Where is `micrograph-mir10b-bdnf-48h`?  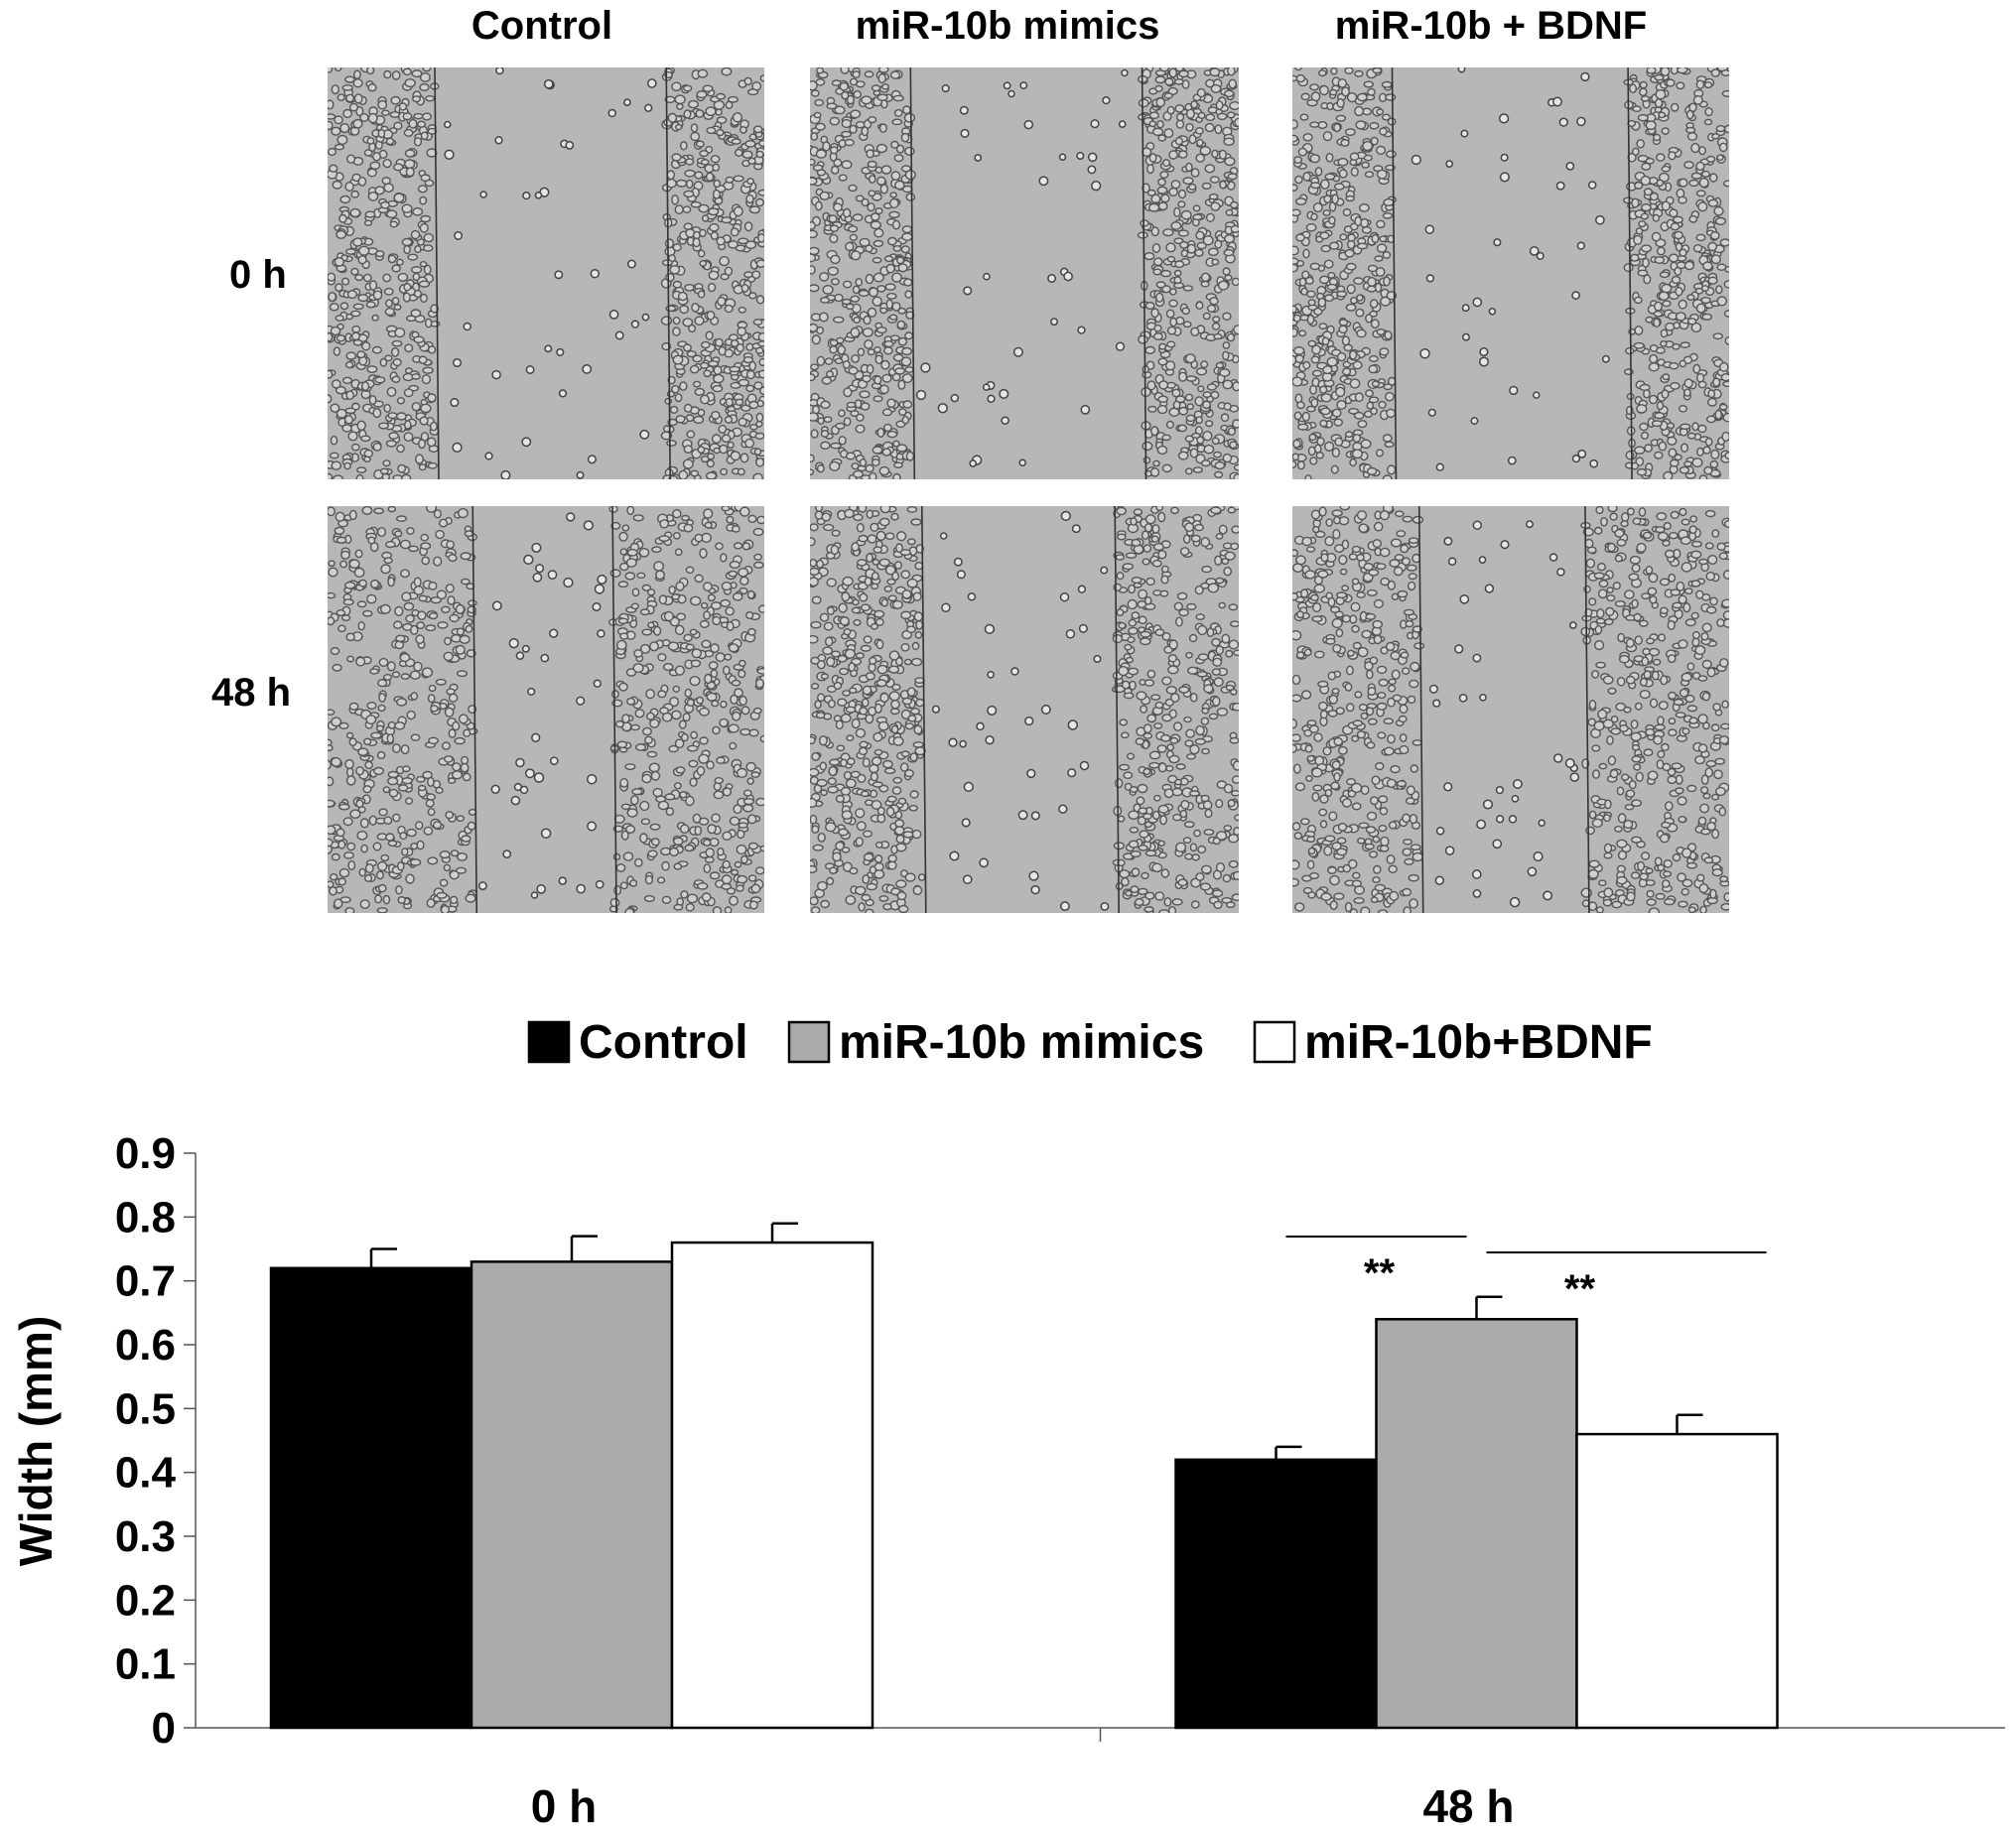 micrograph-mir10b-bdnf-48h is located at coordinates (1511, 710).